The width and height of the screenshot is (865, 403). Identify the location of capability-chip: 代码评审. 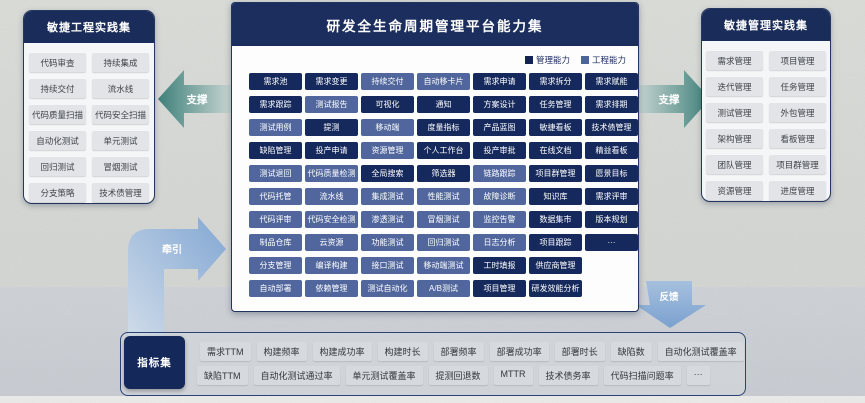
(275, 219).